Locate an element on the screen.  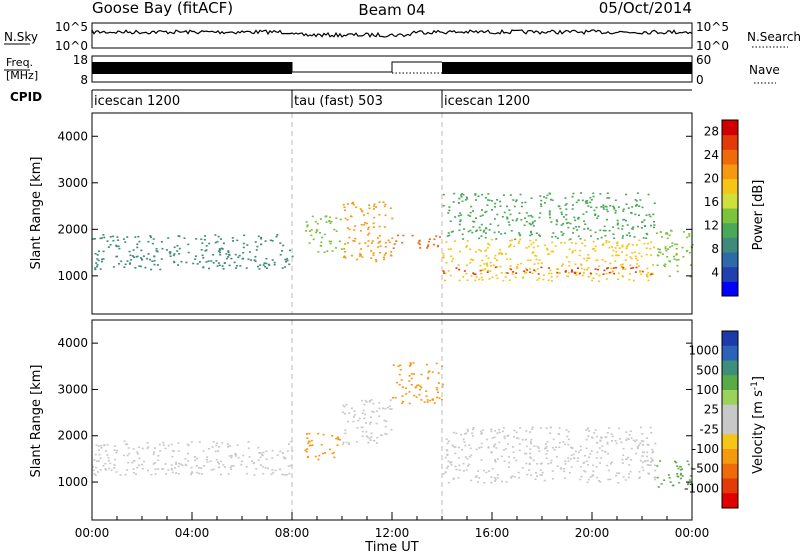
colorbar-frame is located at coordinates (730, 208).